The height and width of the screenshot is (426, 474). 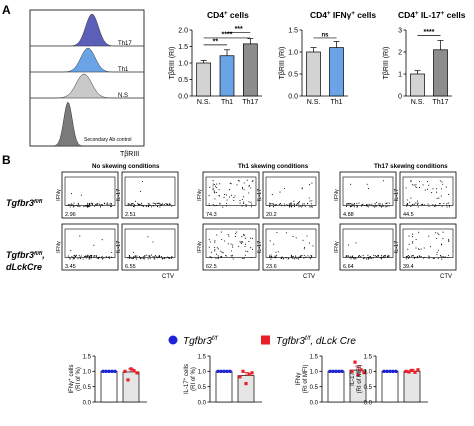 What do you see at coordinates (227, 76) in the screenshot?
I see `bar` at bounding box center [227, 76].